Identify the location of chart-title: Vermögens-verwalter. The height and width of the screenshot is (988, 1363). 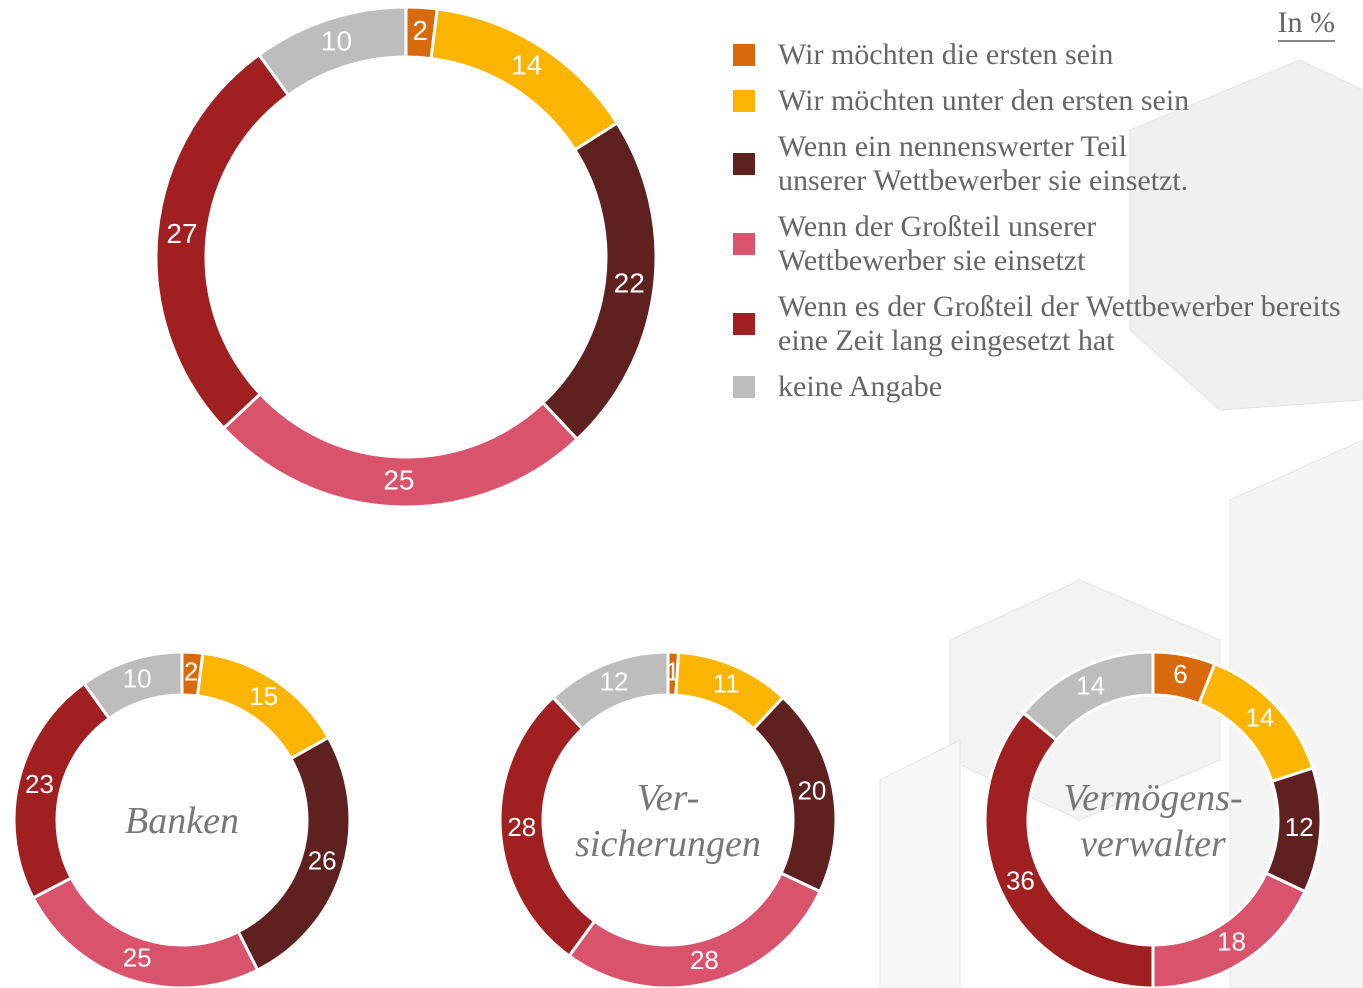
(1152, 821).